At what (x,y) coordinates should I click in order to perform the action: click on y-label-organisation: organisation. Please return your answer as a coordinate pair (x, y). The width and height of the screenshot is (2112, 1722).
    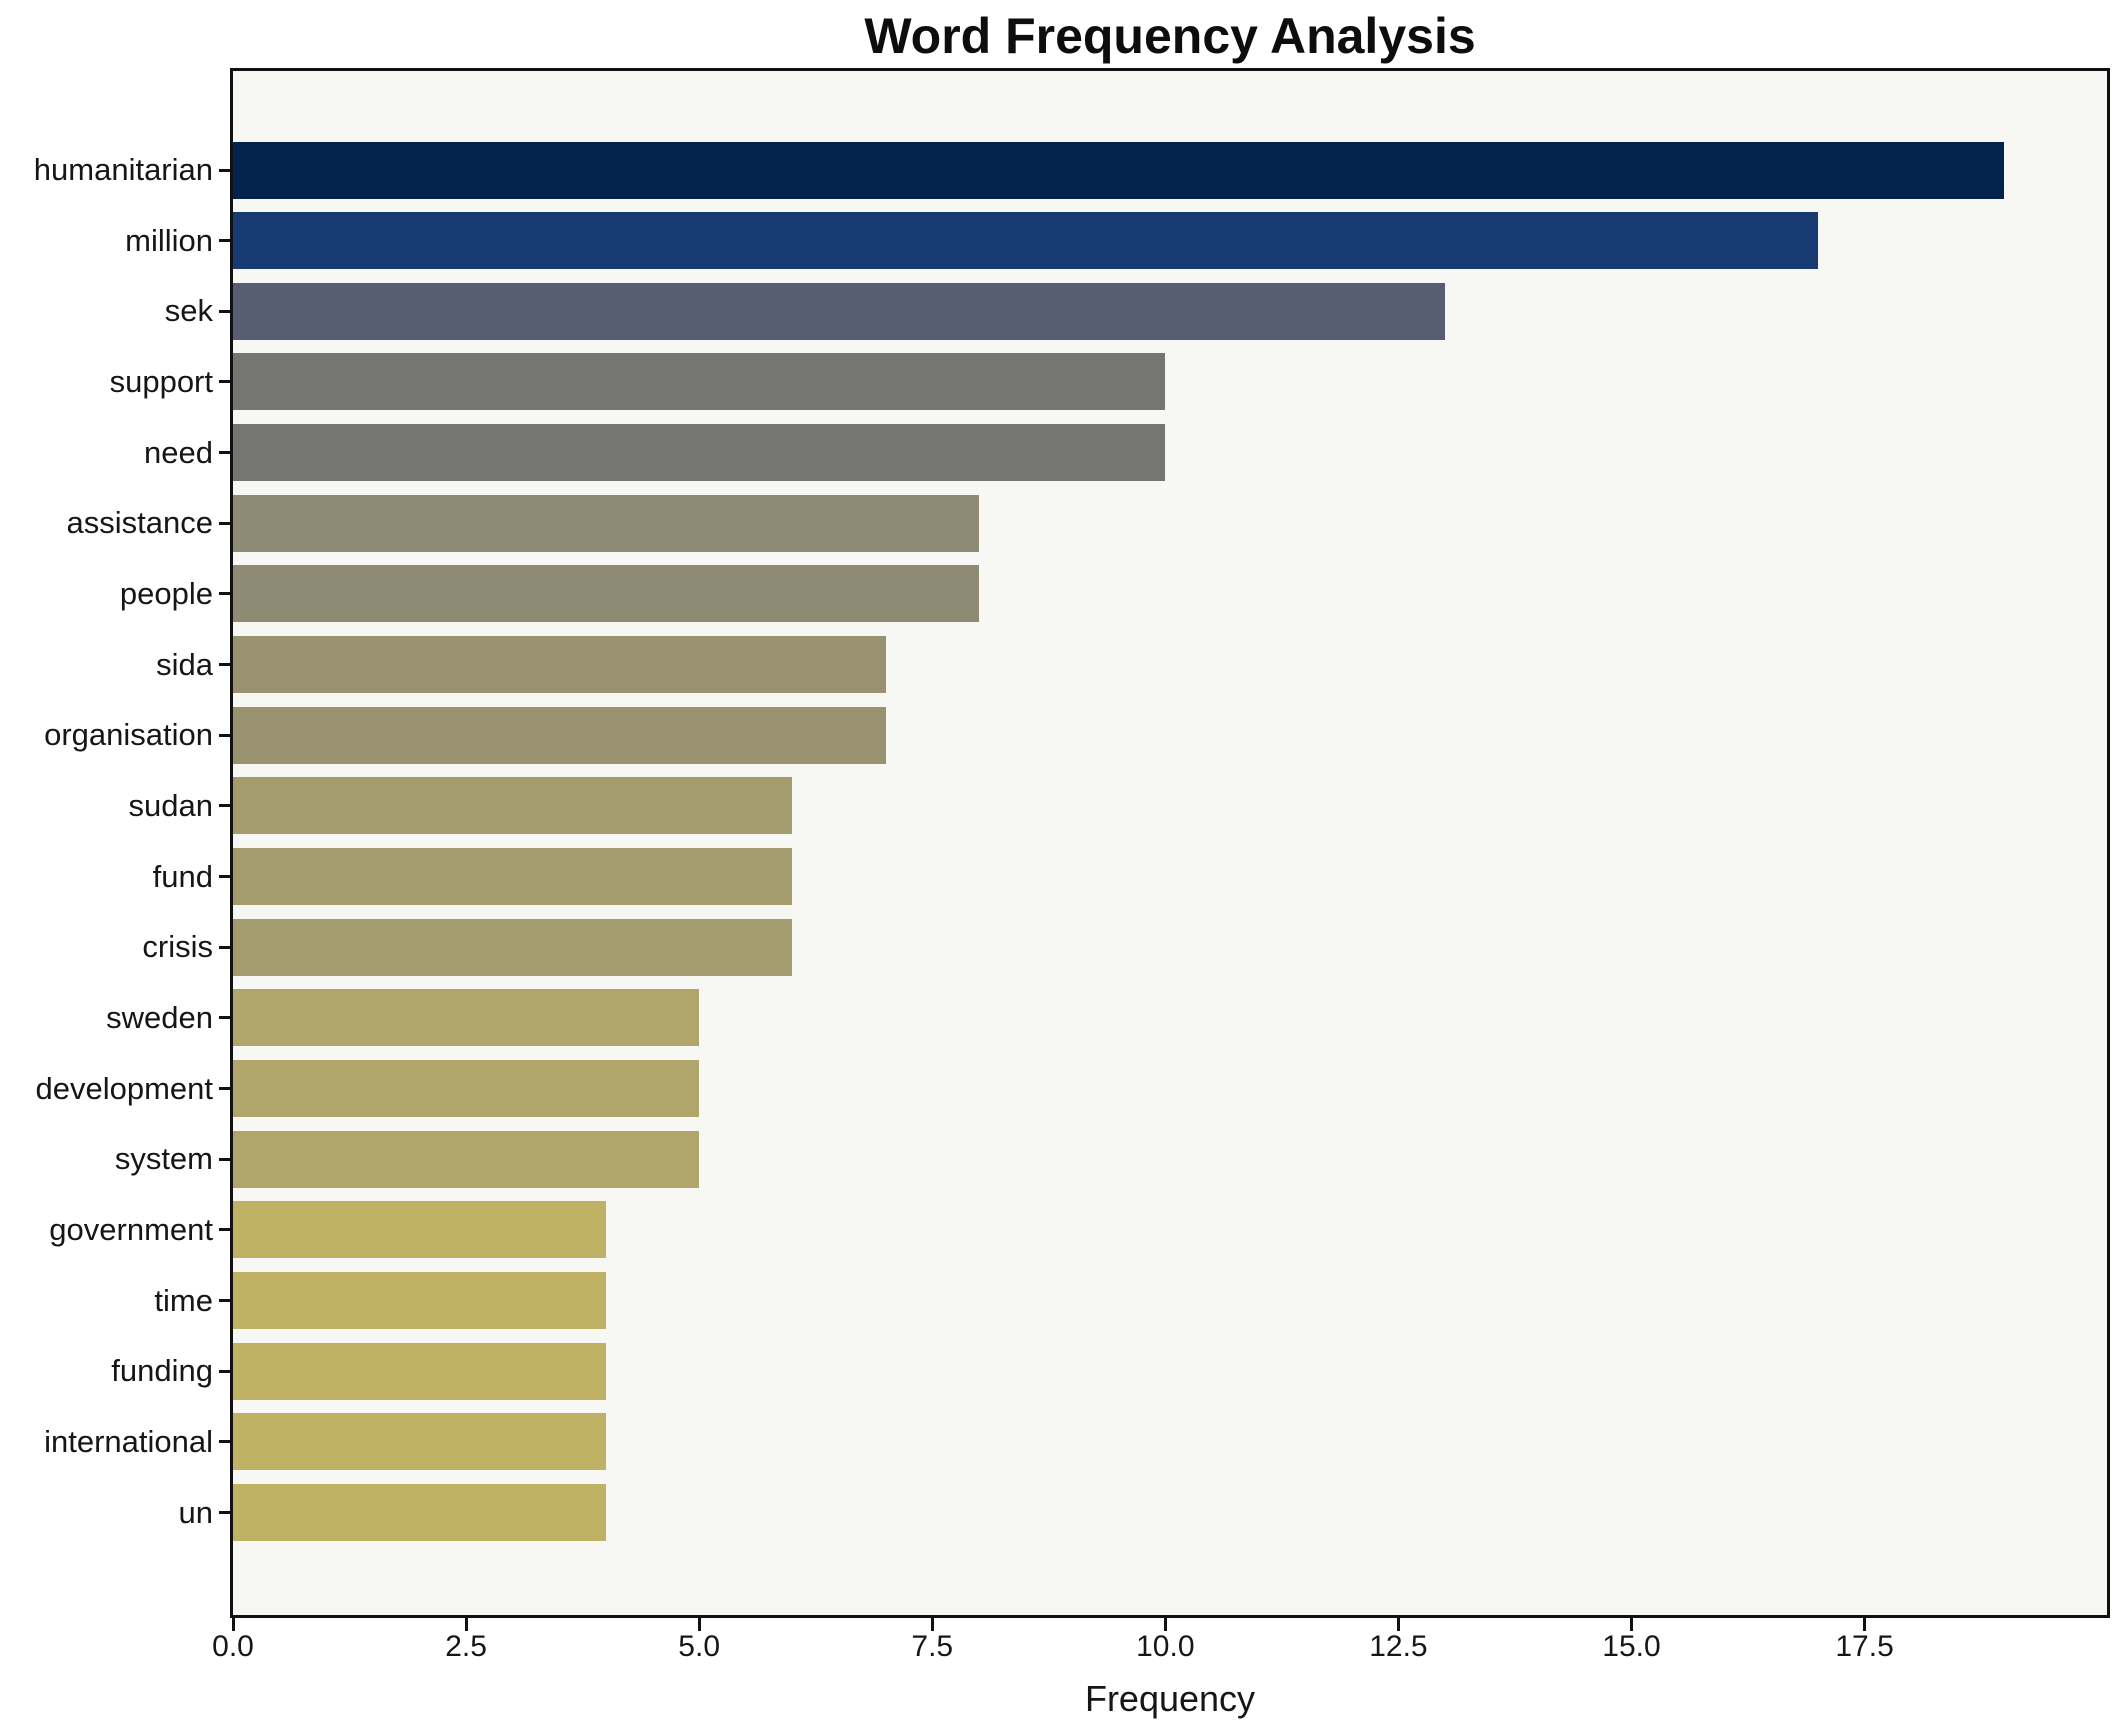
    Looking at the image, I should click on (128, 735).